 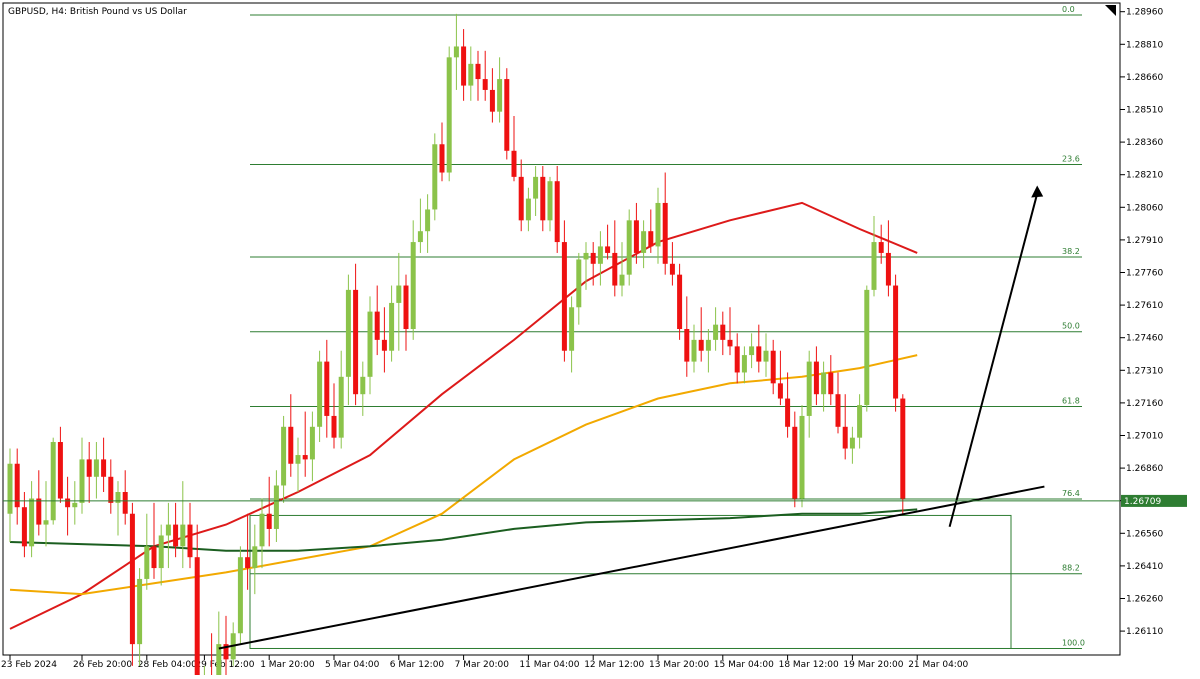 What do you see at coordinates (993, 360) in the screenshot?
I see `projection-arrow` at bounding box center [993, 360].